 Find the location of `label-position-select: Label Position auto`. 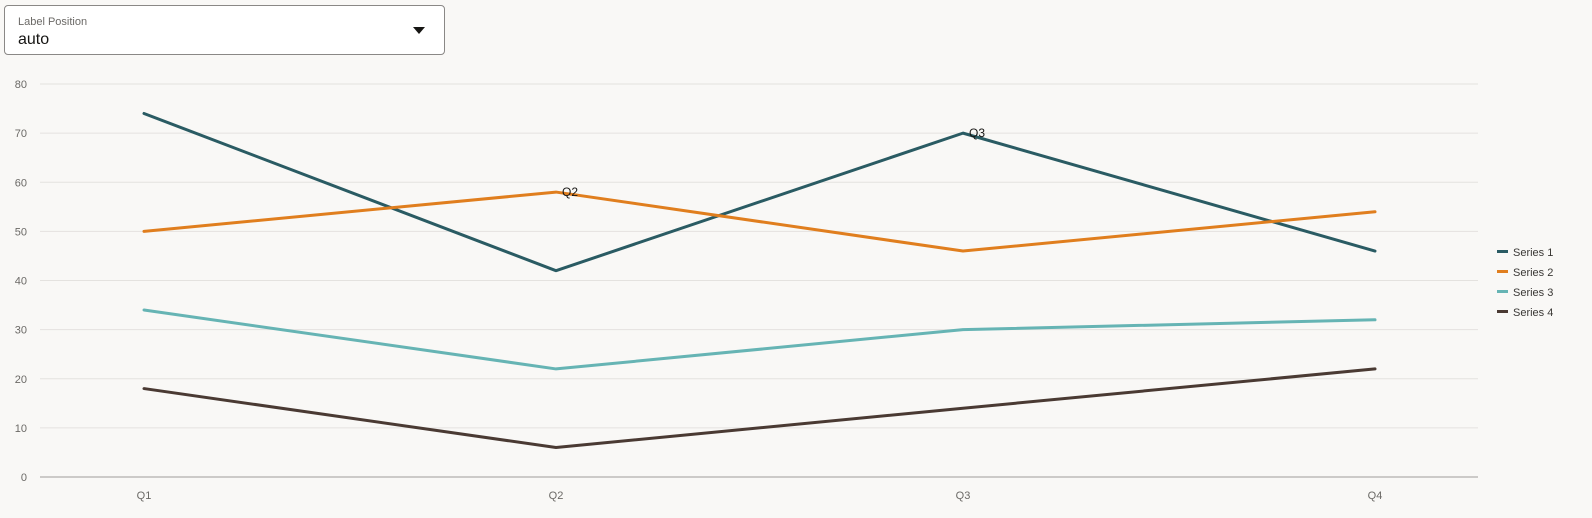

label-position-select: Label Position auto is located at coordinates (224, 30).